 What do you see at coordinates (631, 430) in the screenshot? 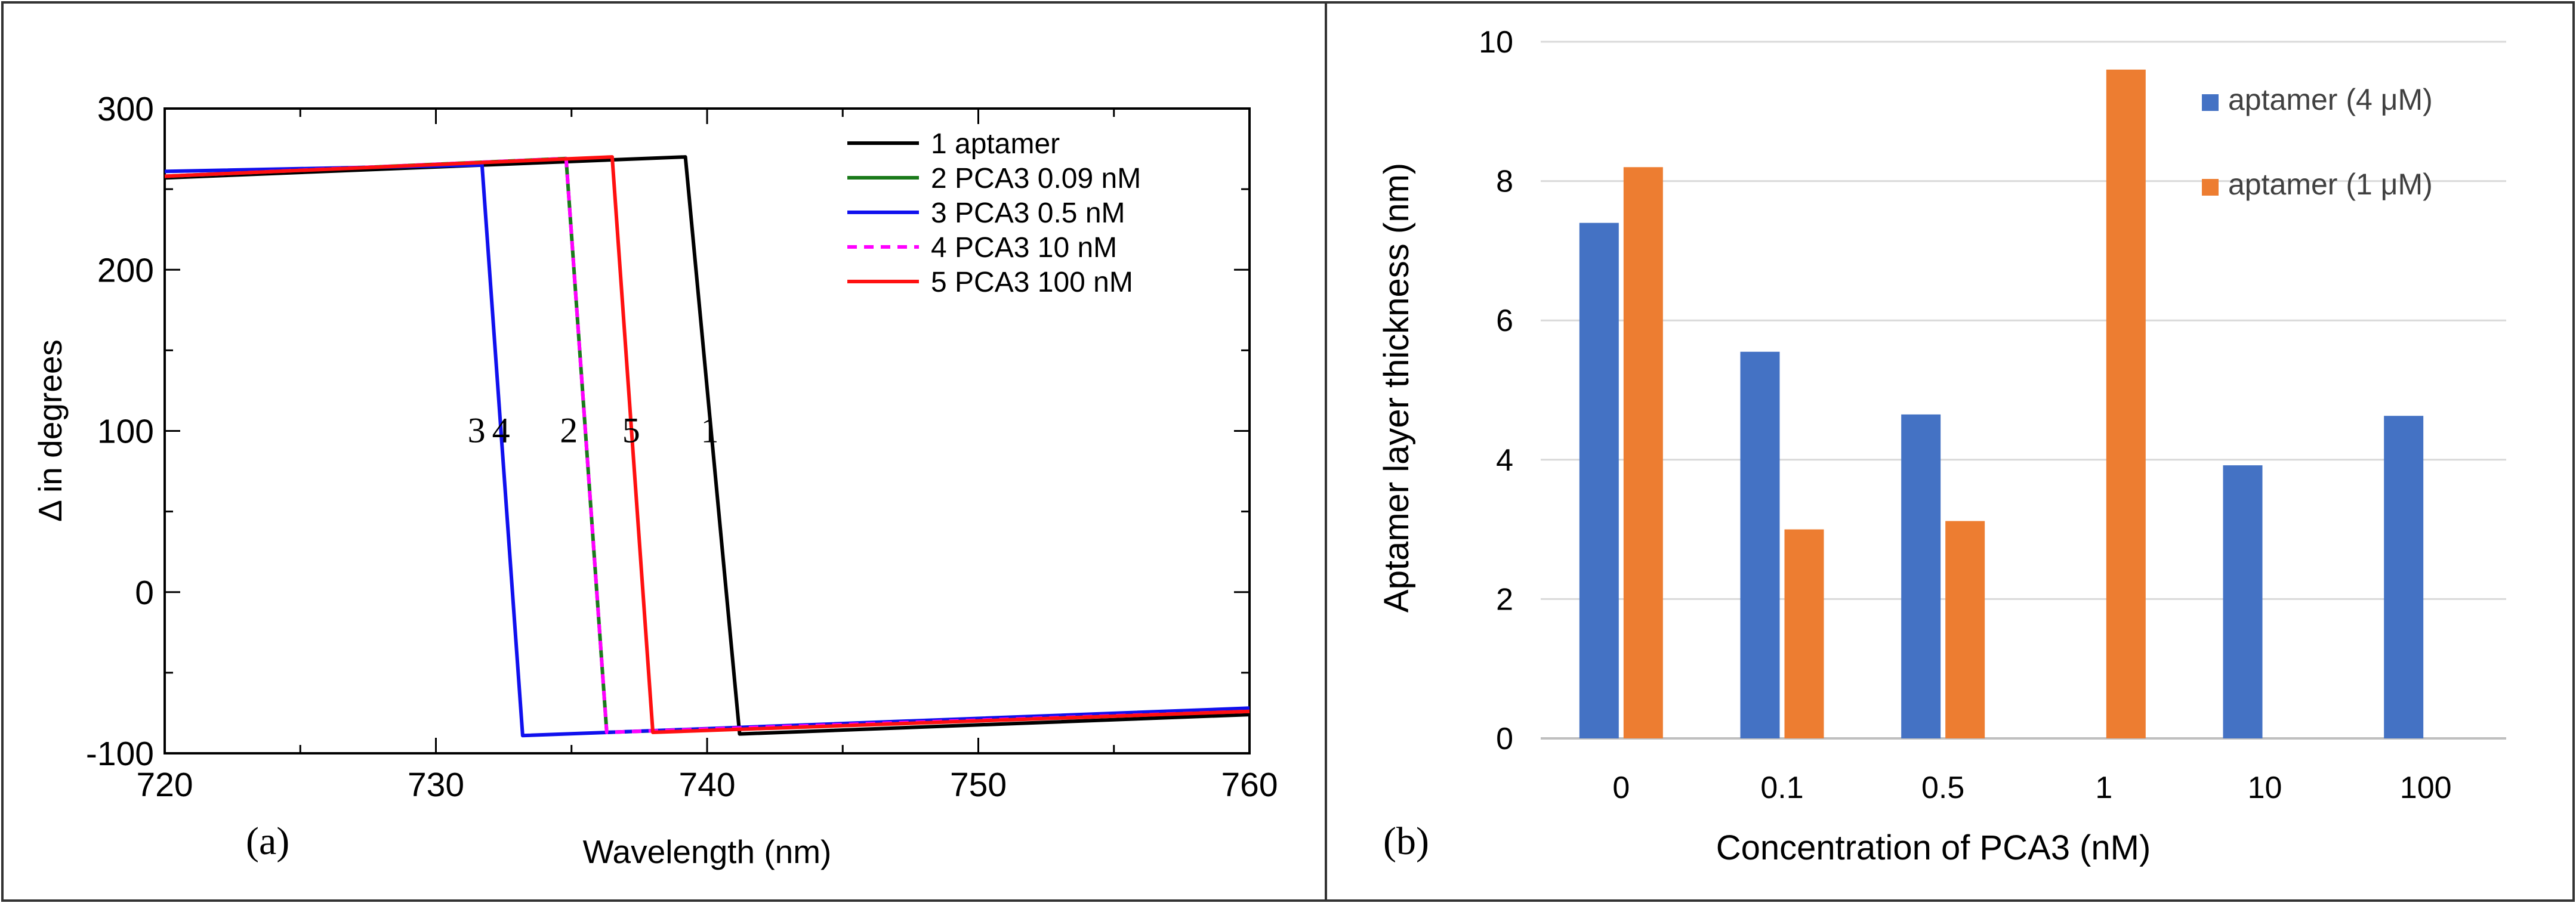
I see `panel-a-curve-label: 5` at bounding box center [631, 430].